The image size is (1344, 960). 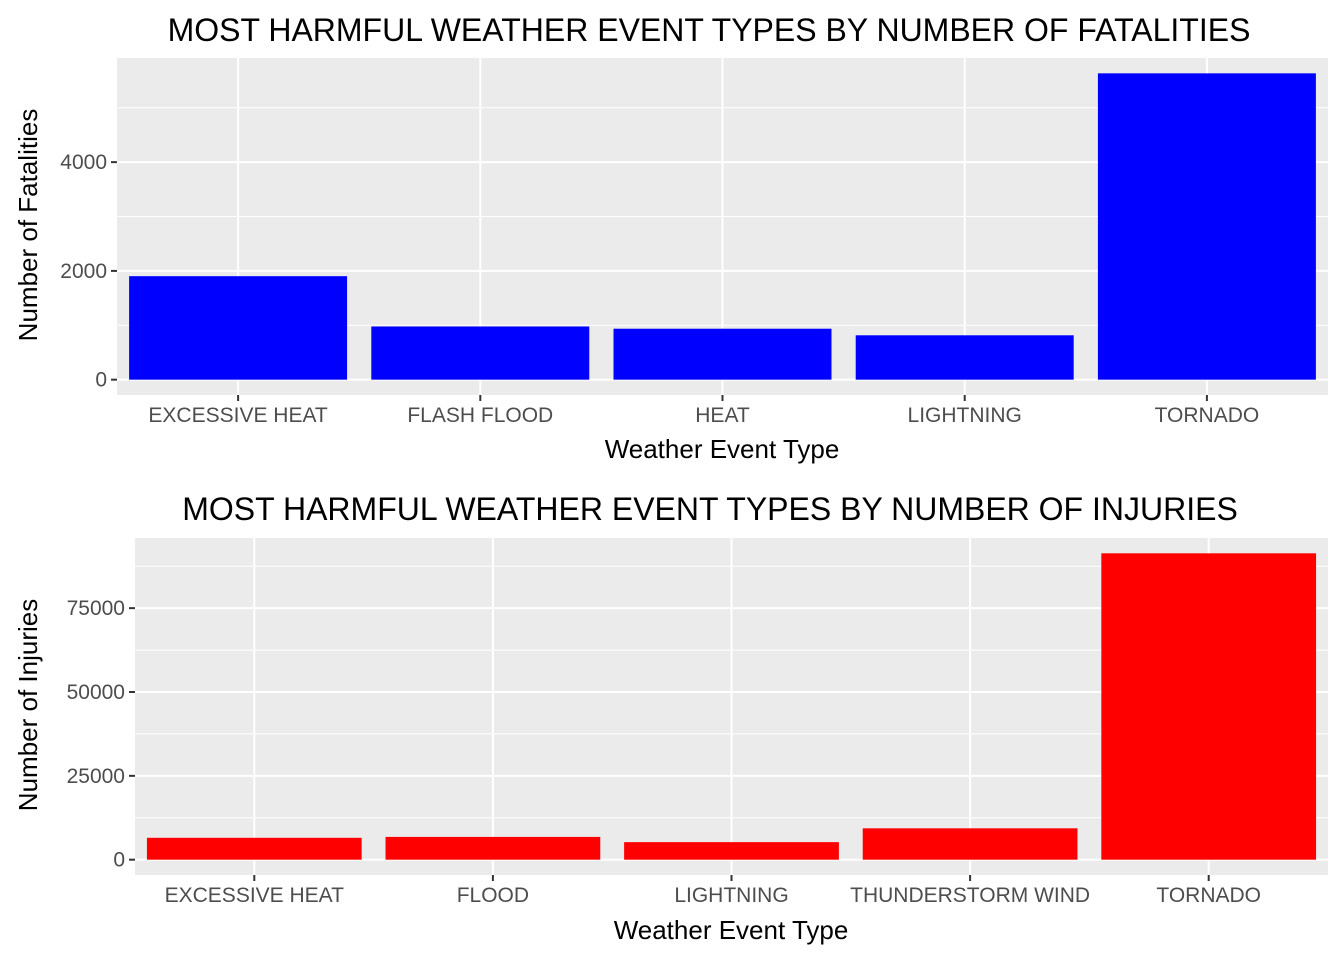 I want to click on injuries-y-tick-label: 0, so click(x=119, y=860).